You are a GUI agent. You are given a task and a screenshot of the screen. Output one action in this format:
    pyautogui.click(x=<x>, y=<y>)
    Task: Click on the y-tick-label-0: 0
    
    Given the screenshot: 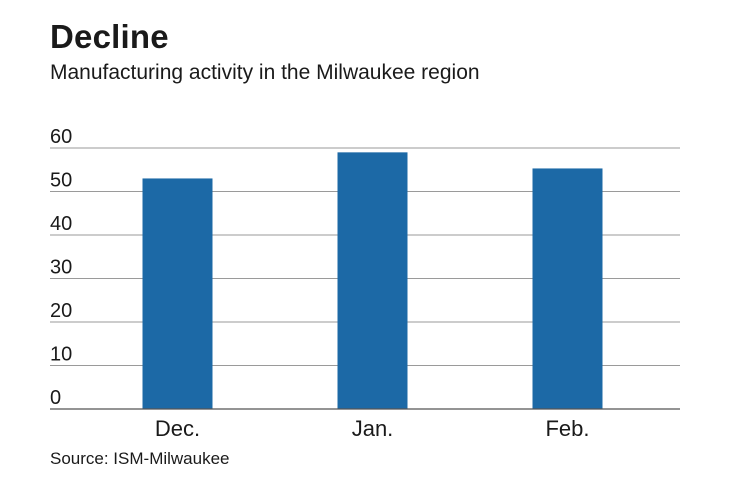 What is the action you would take?
    pyautogui.click(x=55, y=398)
    